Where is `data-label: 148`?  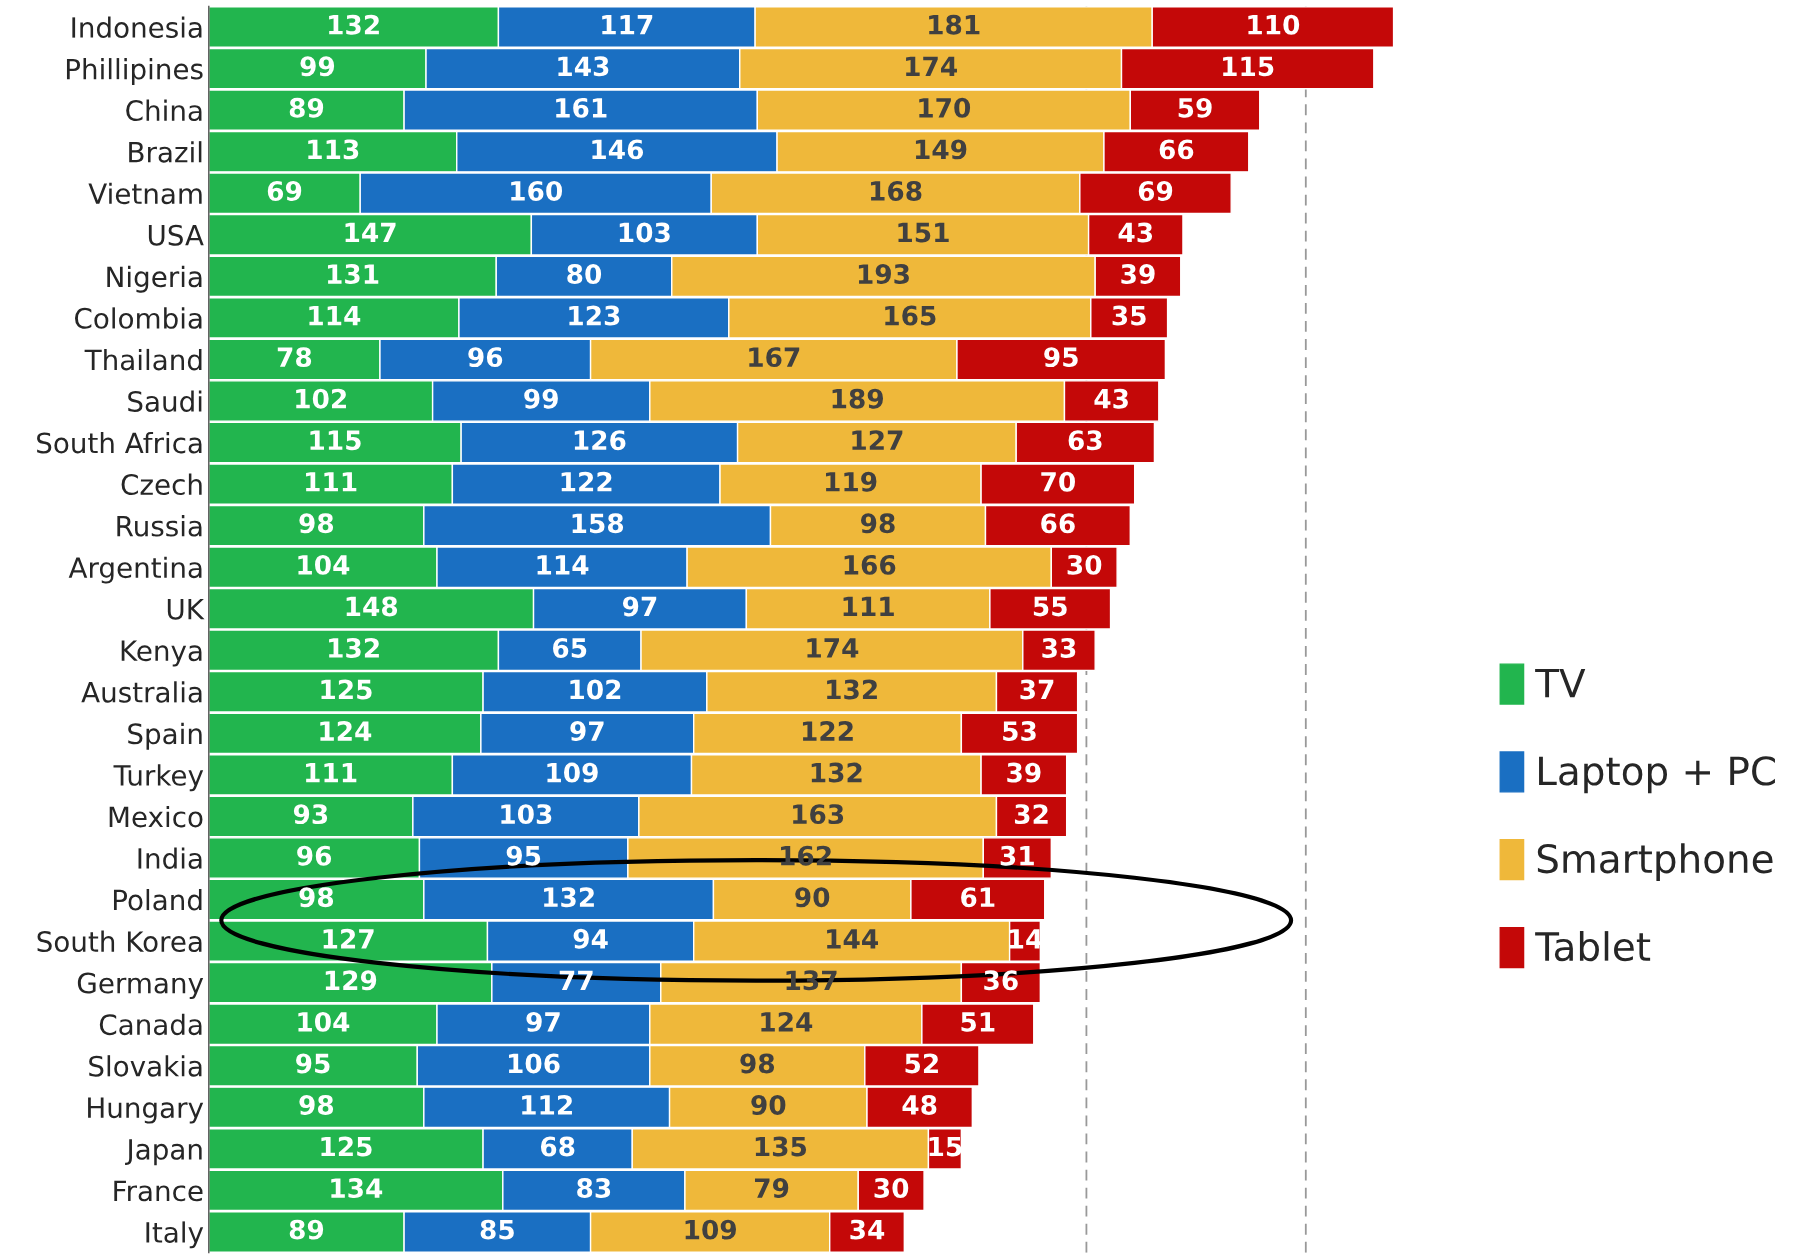
data-label: 148 is located at coordinates (372, 606).